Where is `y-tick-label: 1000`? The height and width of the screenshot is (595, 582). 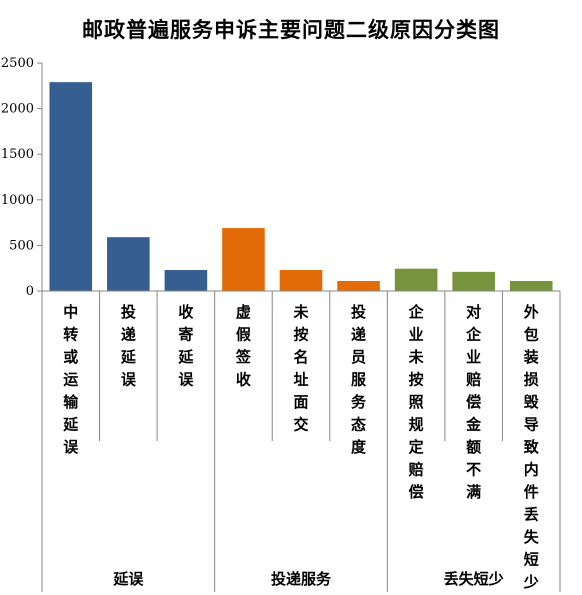
y-tick-label: 1000 is located at coordinates (17, 200).